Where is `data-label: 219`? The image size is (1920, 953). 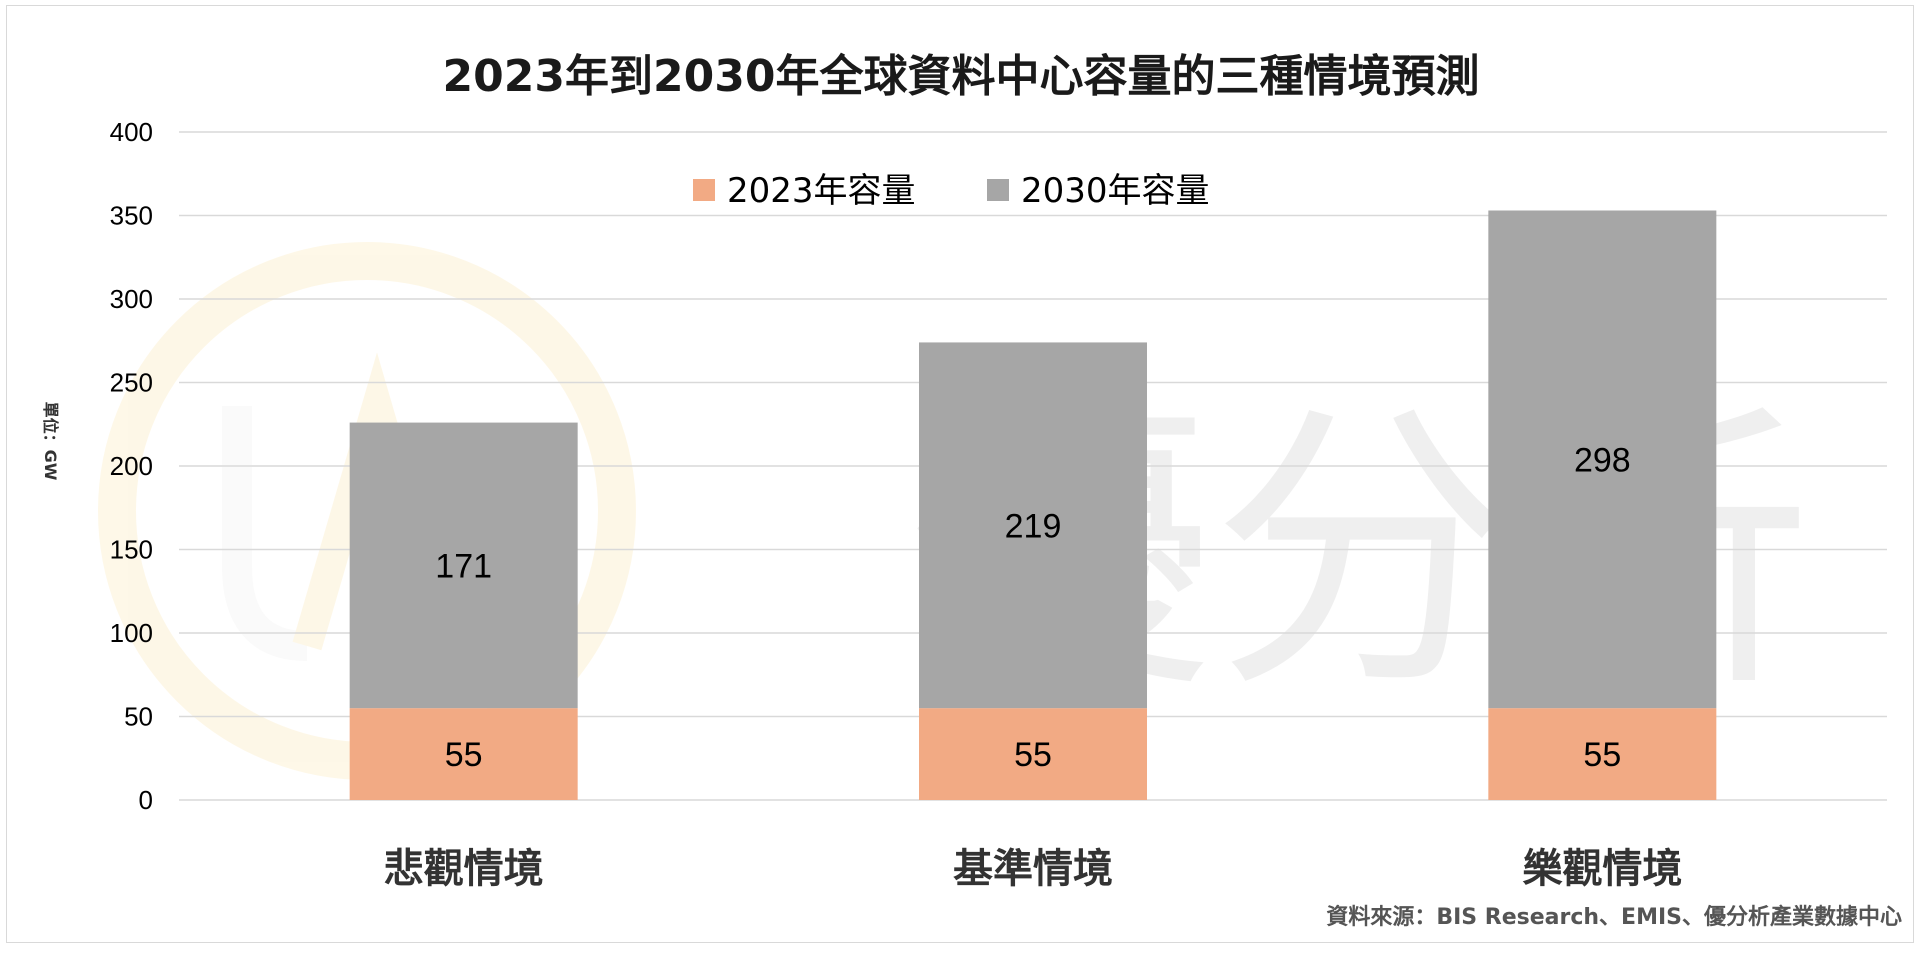
data-label: 219 is located at coordinates (1033, 526).